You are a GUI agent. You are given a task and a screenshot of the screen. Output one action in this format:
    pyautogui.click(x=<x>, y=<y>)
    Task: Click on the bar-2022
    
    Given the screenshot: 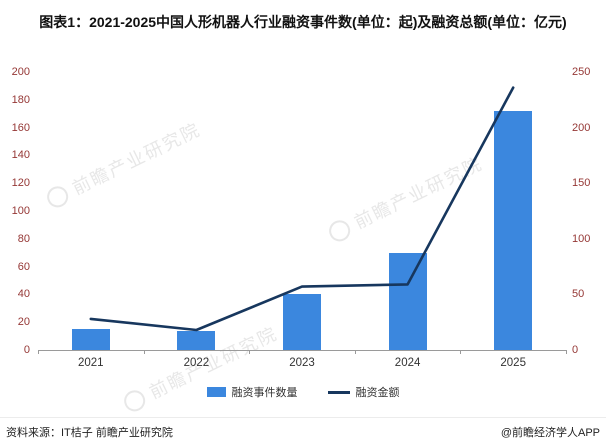 What is the action you would take?
    pyautogui.click(x=196, y=340)
    